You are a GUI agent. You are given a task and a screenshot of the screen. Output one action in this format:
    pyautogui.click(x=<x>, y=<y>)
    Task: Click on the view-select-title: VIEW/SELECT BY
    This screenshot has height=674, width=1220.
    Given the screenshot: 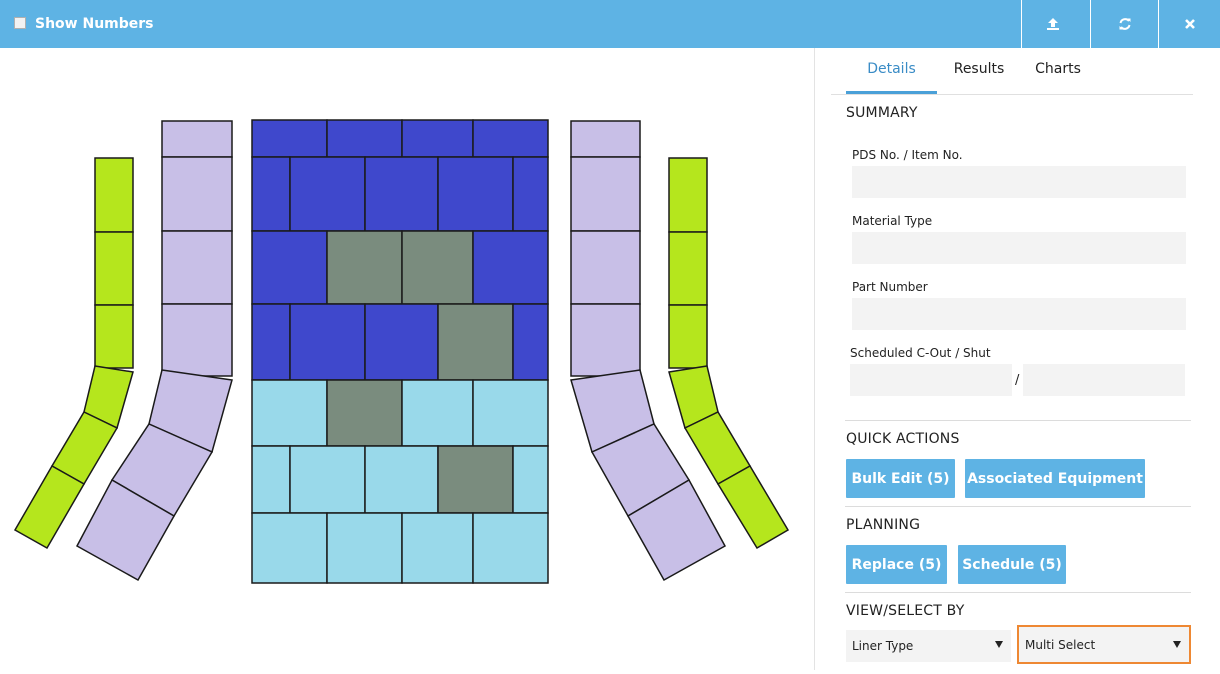 What is the action you would take?
    pyautogui.click(x=905, y=611)
    